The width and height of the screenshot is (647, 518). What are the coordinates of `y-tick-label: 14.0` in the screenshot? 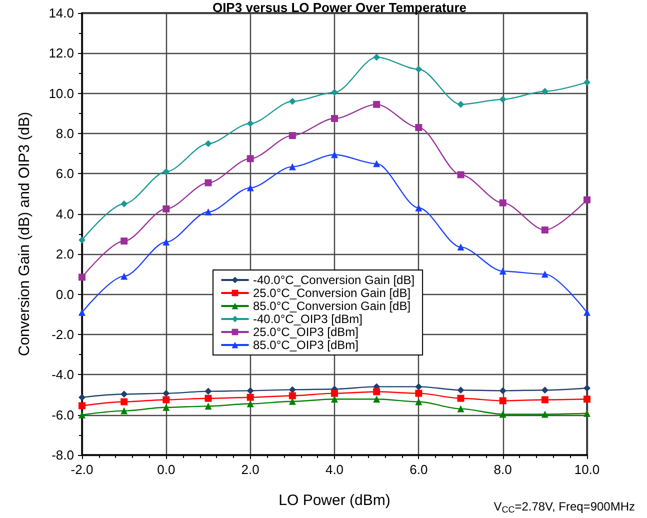 It's located at (61, 13).